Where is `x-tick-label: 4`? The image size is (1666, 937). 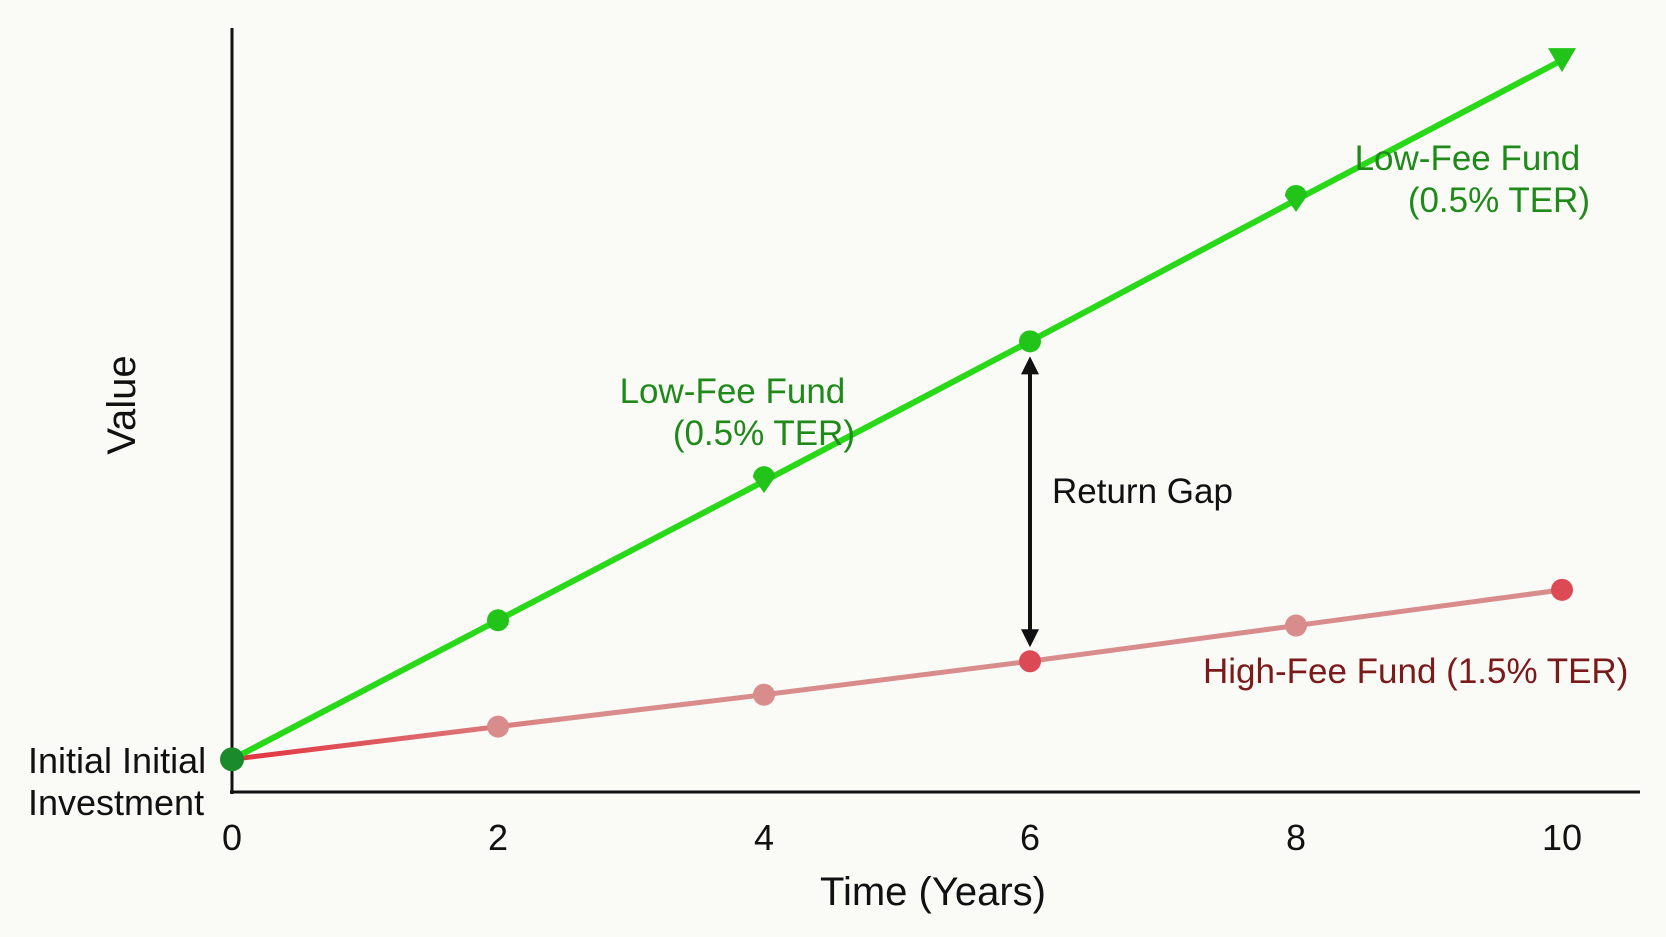
x-tick-label: 4 is located at coordinates (764, 837).